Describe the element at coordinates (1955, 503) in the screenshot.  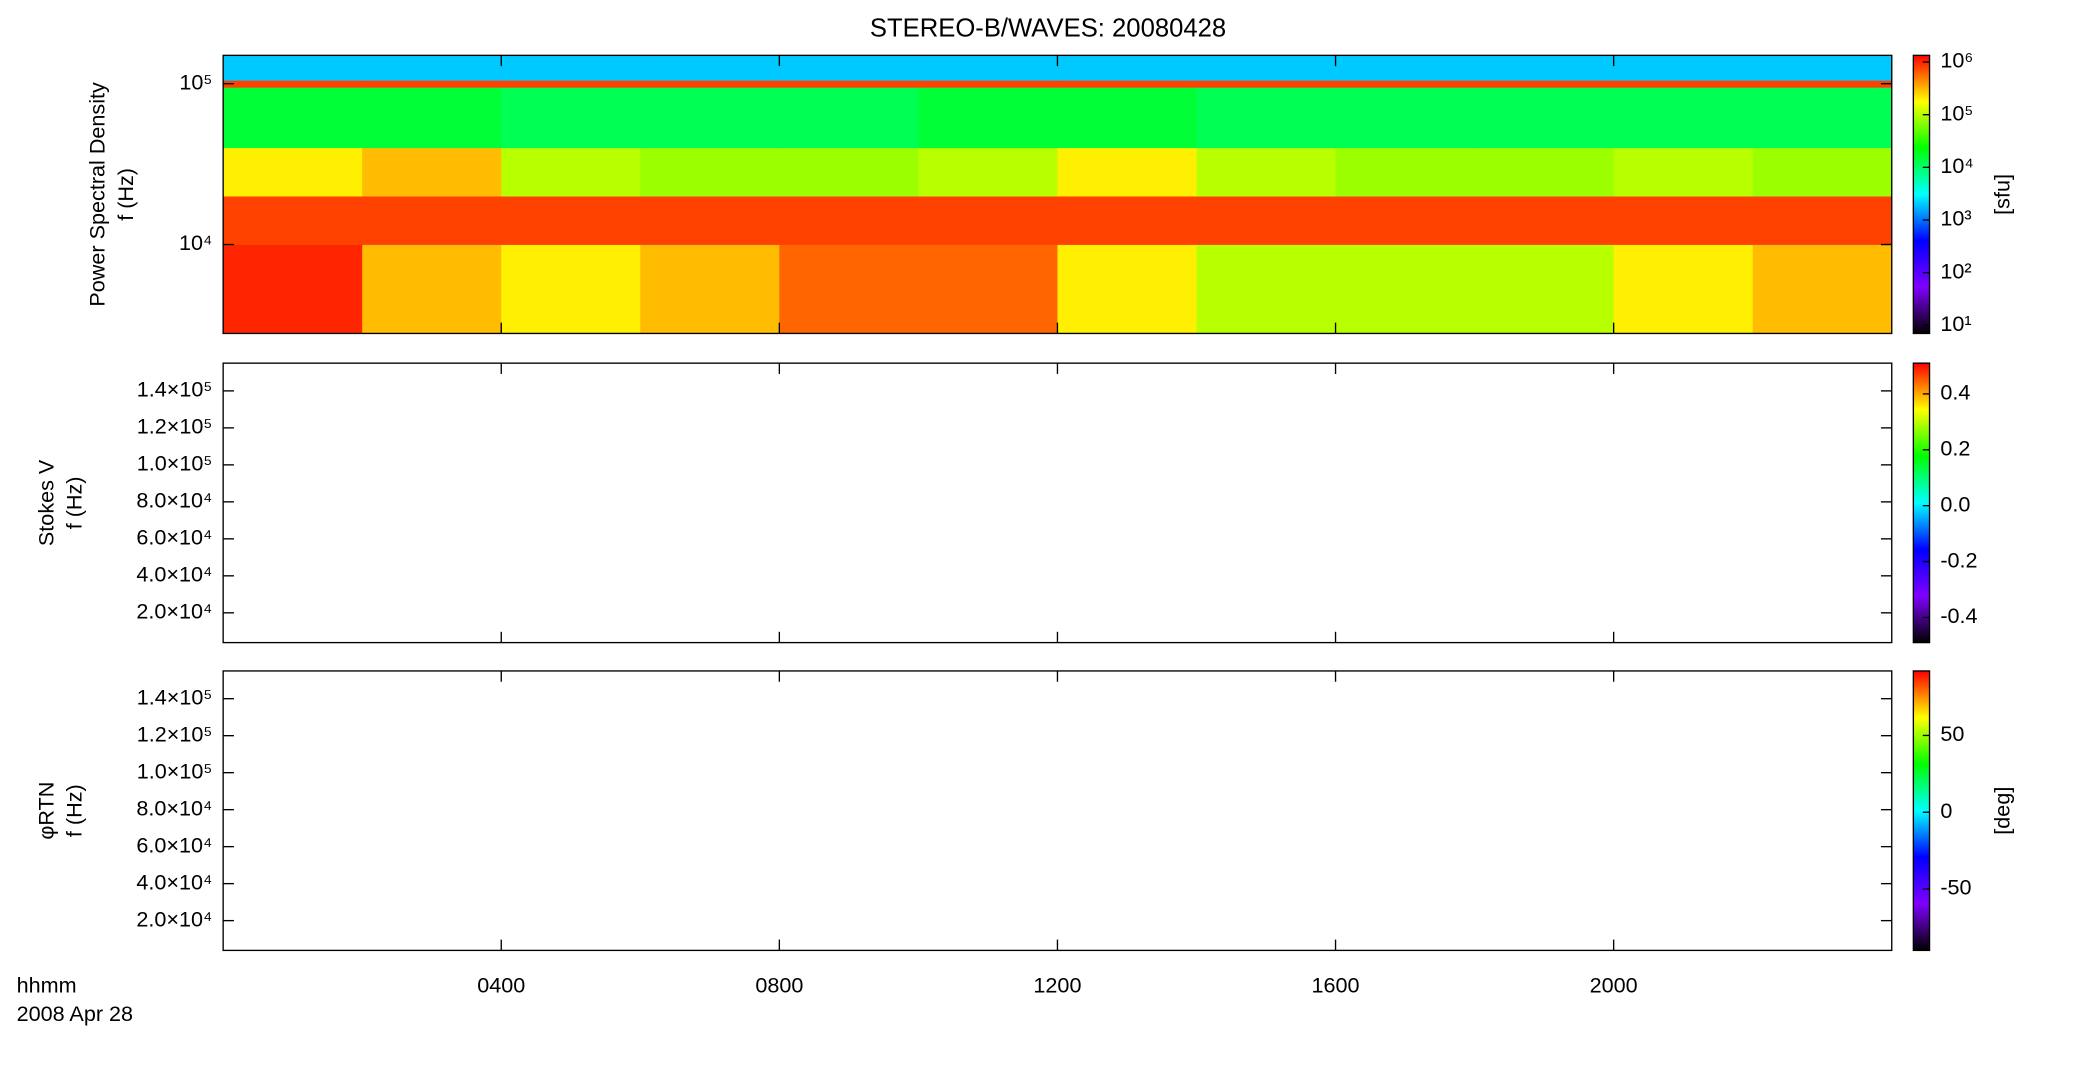
I see `colorbar-tick-label: 0.0` at that location.